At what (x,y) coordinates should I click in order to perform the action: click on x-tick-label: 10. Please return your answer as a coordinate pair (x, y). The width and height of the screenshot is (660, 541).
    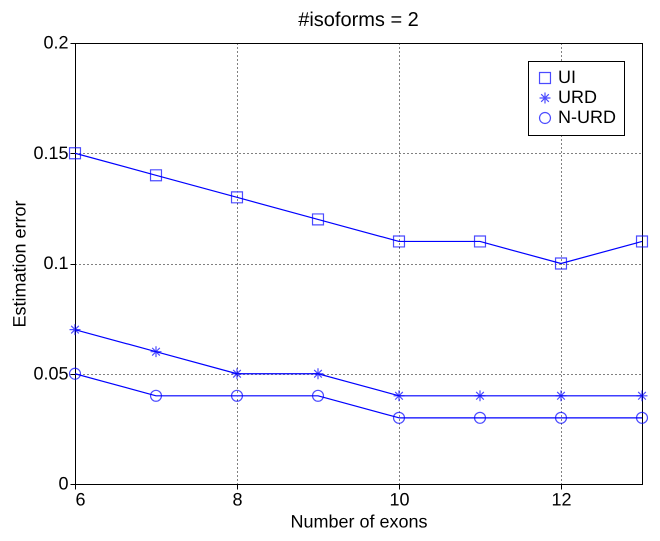
    Looking at the image, I should click on (399, 500).